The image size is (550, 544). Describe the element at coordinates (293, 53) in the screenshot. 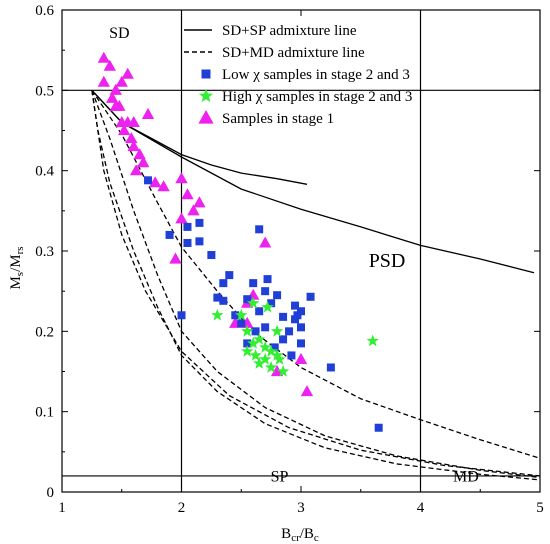

I see `legend-label: SD+MD admixture line` at that location.